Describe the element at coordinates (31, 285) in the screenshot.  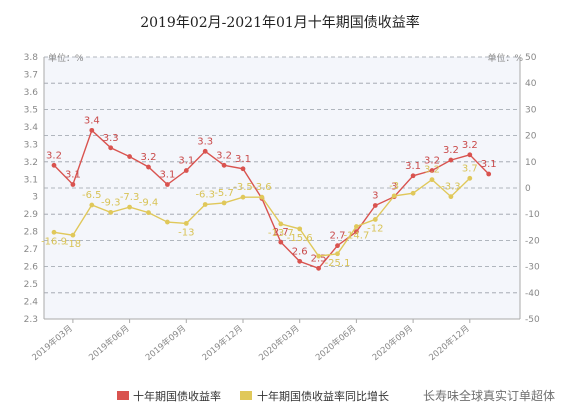
I see `left-tick-label: 2.5` at that location.